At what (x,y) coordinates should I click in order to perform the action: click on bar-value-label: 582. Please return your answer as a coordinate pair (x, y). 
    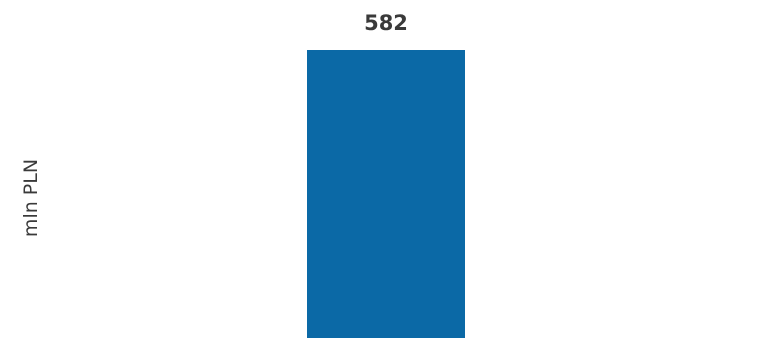
    Looking at the image, I should click on (386, 23).